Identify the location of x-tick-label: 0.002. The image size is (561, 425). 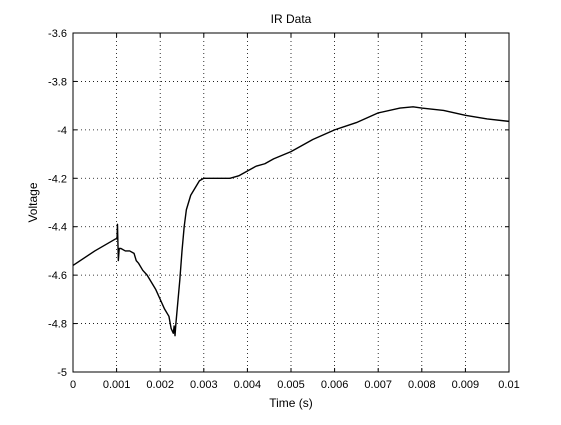
(160, 385).